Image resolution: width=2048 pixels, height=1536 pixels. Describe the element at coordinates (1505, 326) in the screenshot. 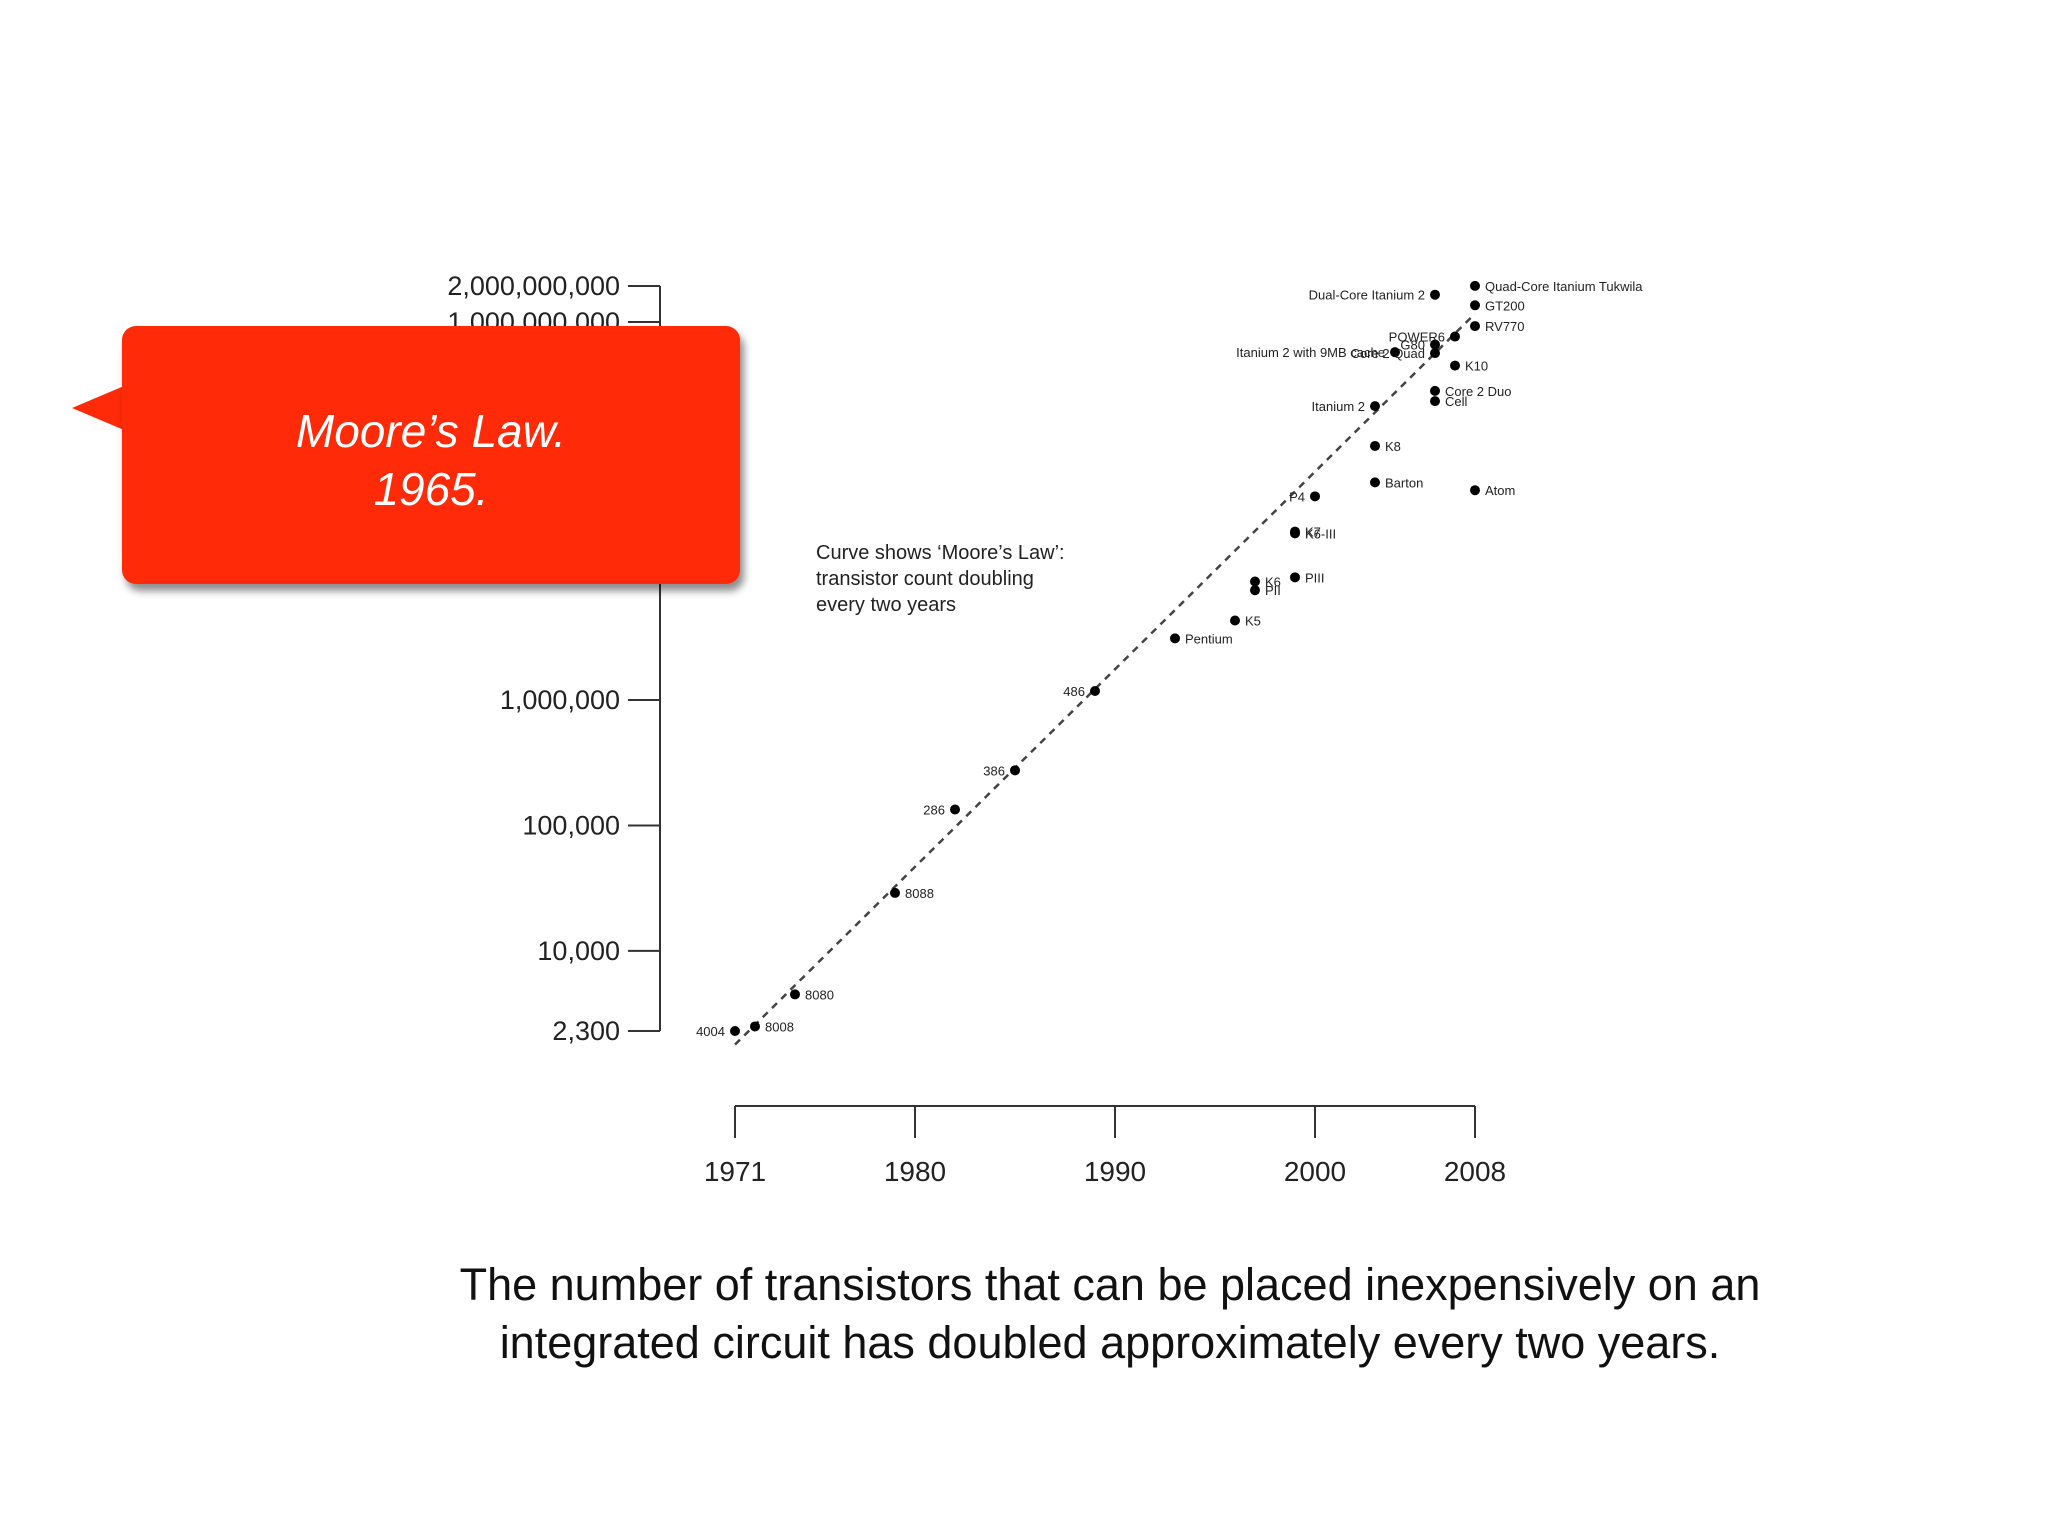

I see `data-label: RV770` at that location.